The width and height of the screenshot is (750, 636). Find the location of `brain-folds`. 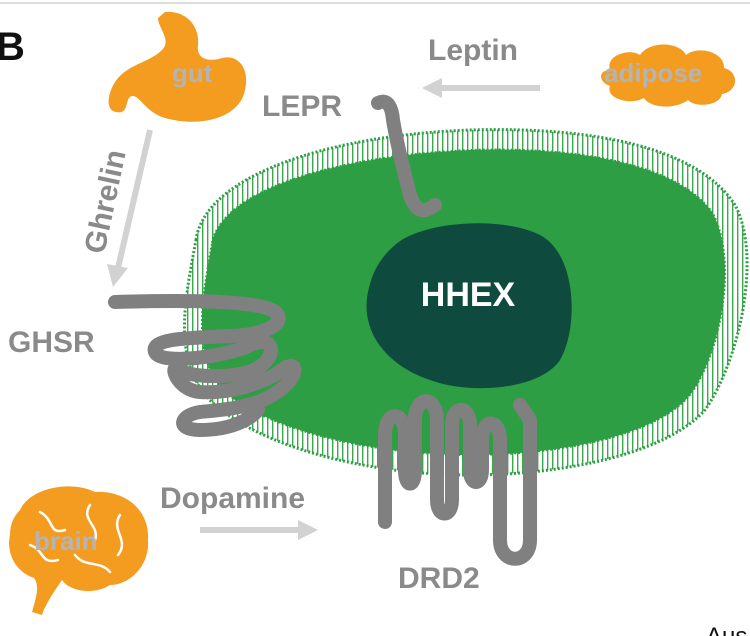

brain-folds is located at coordinates (76, 538).